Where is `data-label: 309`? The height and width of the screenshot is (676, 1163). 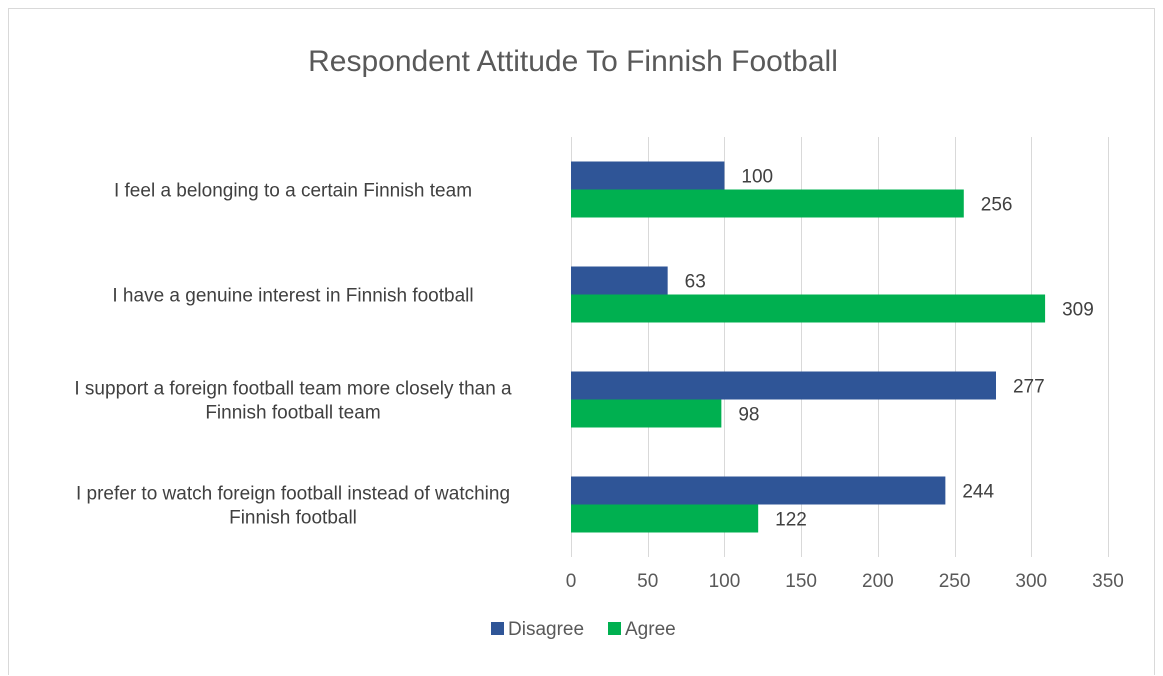
data-label: 309 is located at coordinates (1078, 310).